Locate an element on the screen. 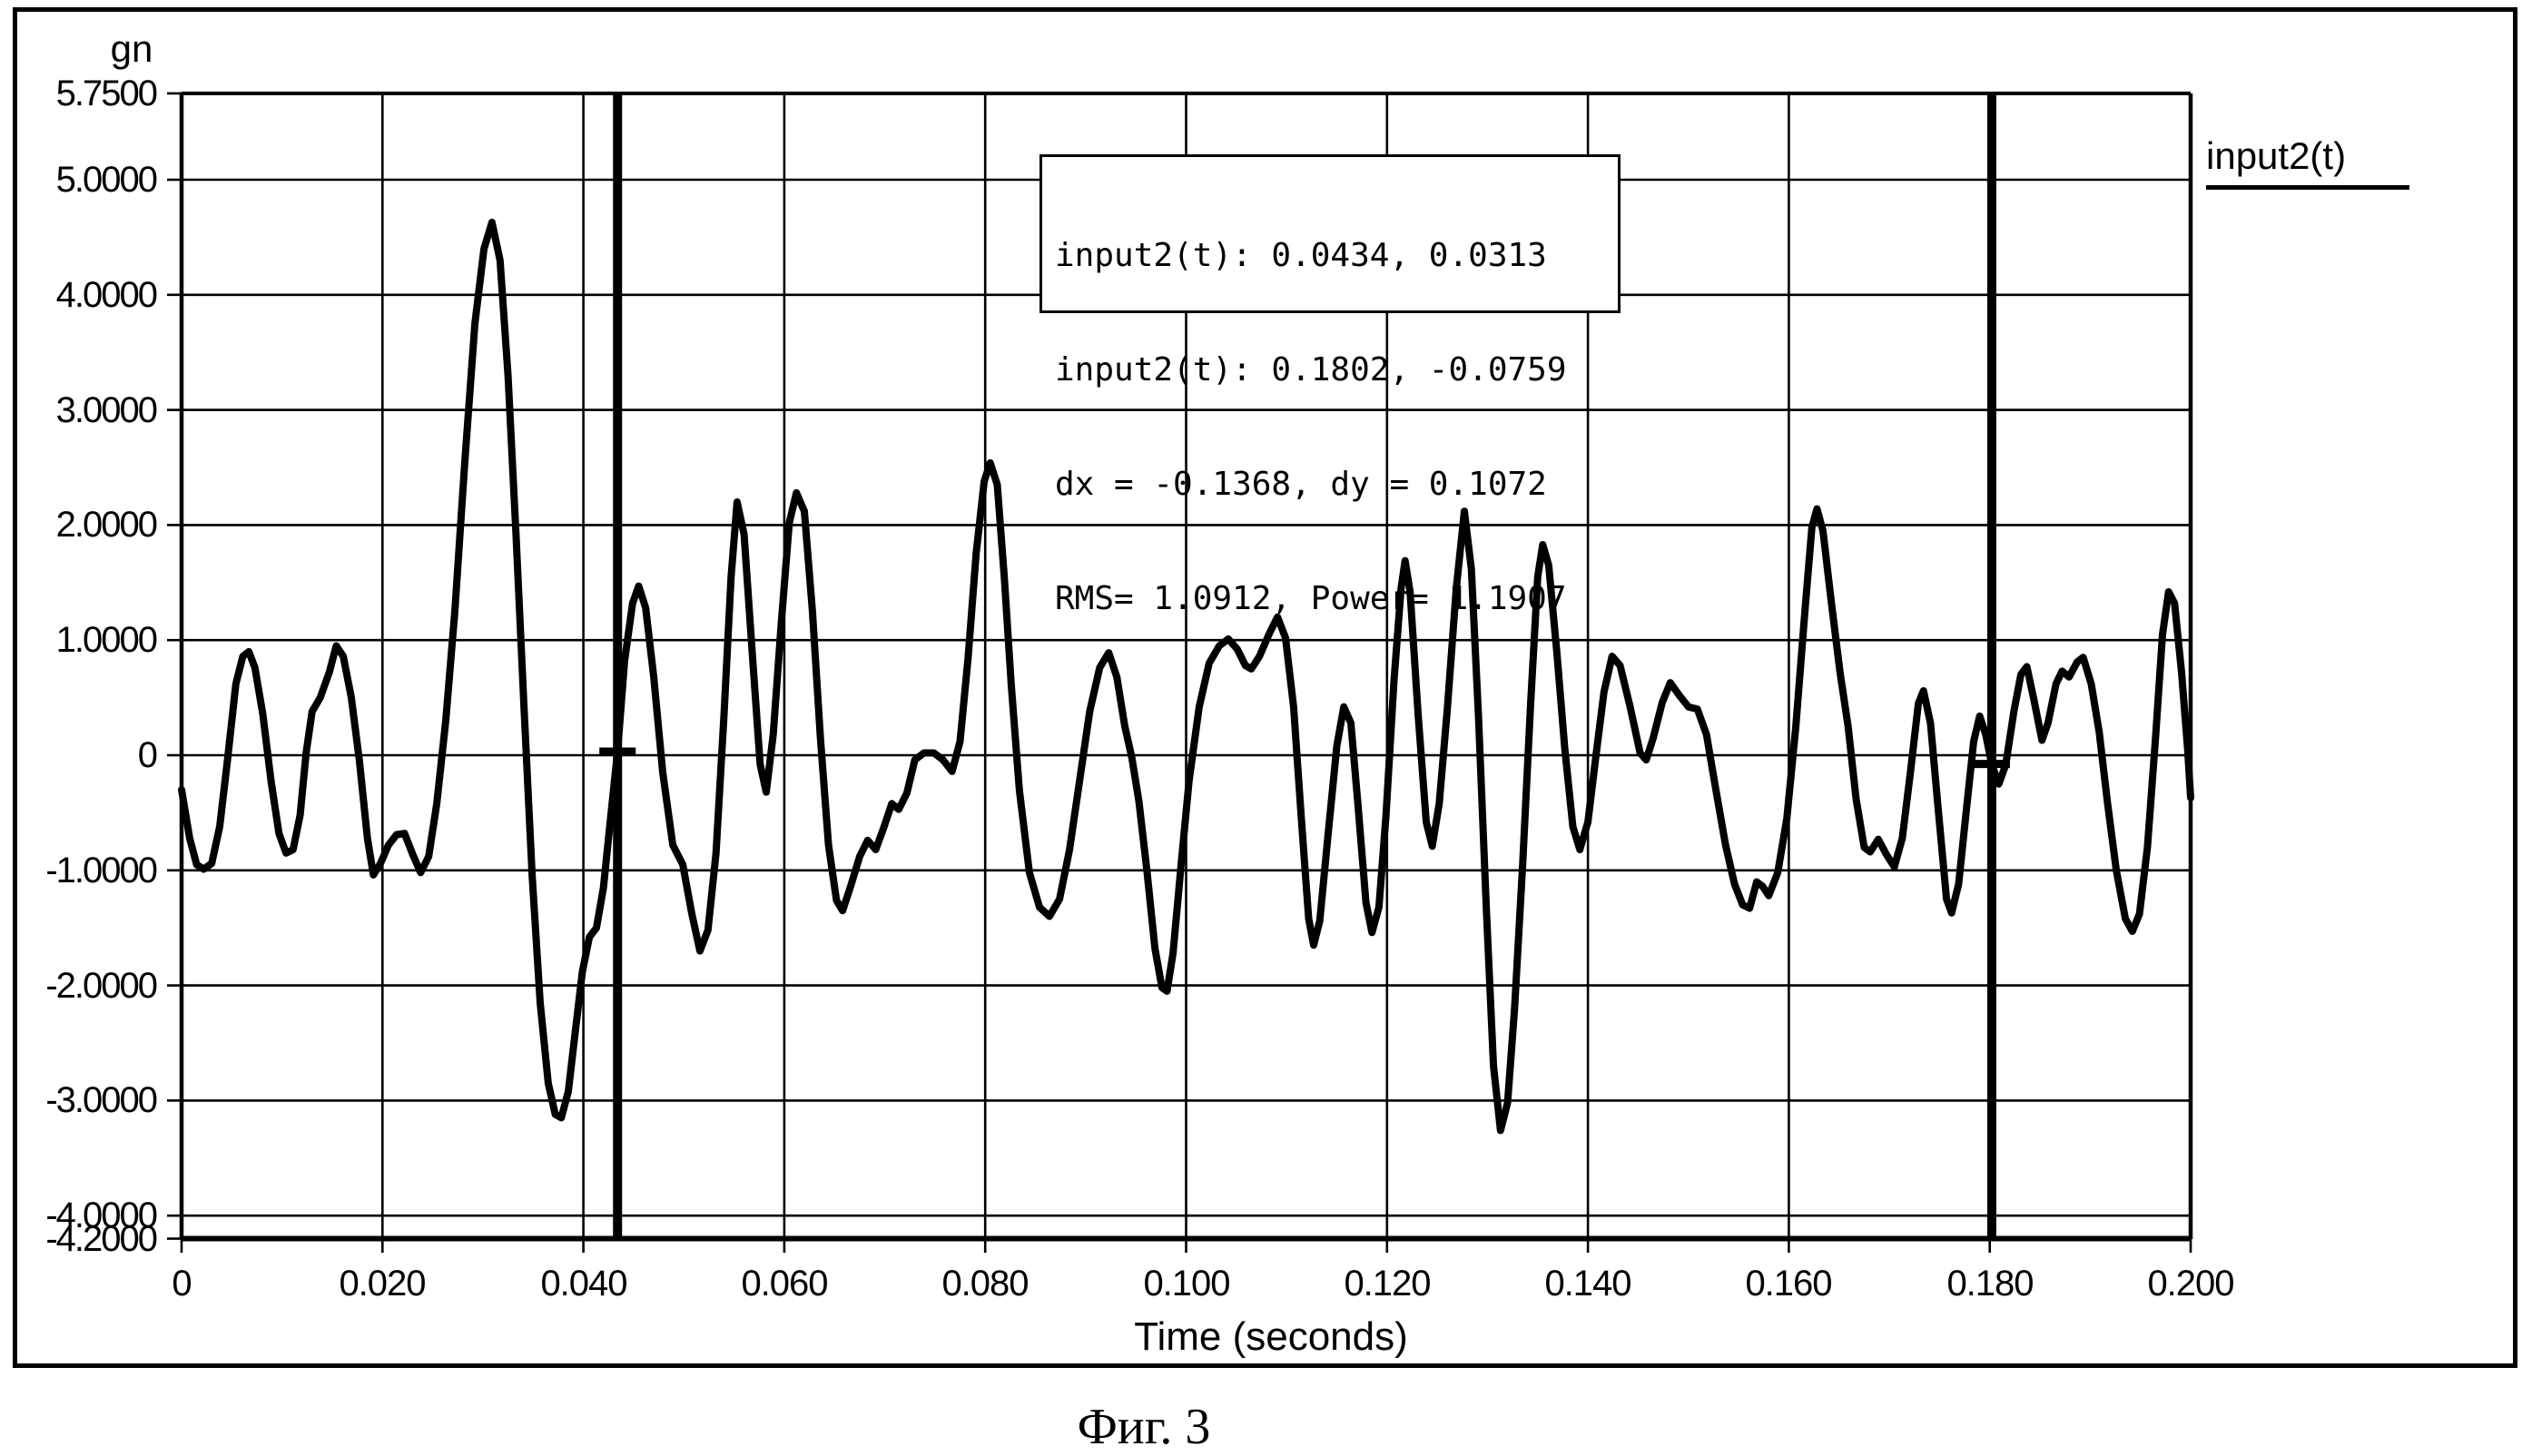 The width and height of the screenshot is (2532, 1456). x-tick-label: 0.020 is located at coordinates (383, 1284).